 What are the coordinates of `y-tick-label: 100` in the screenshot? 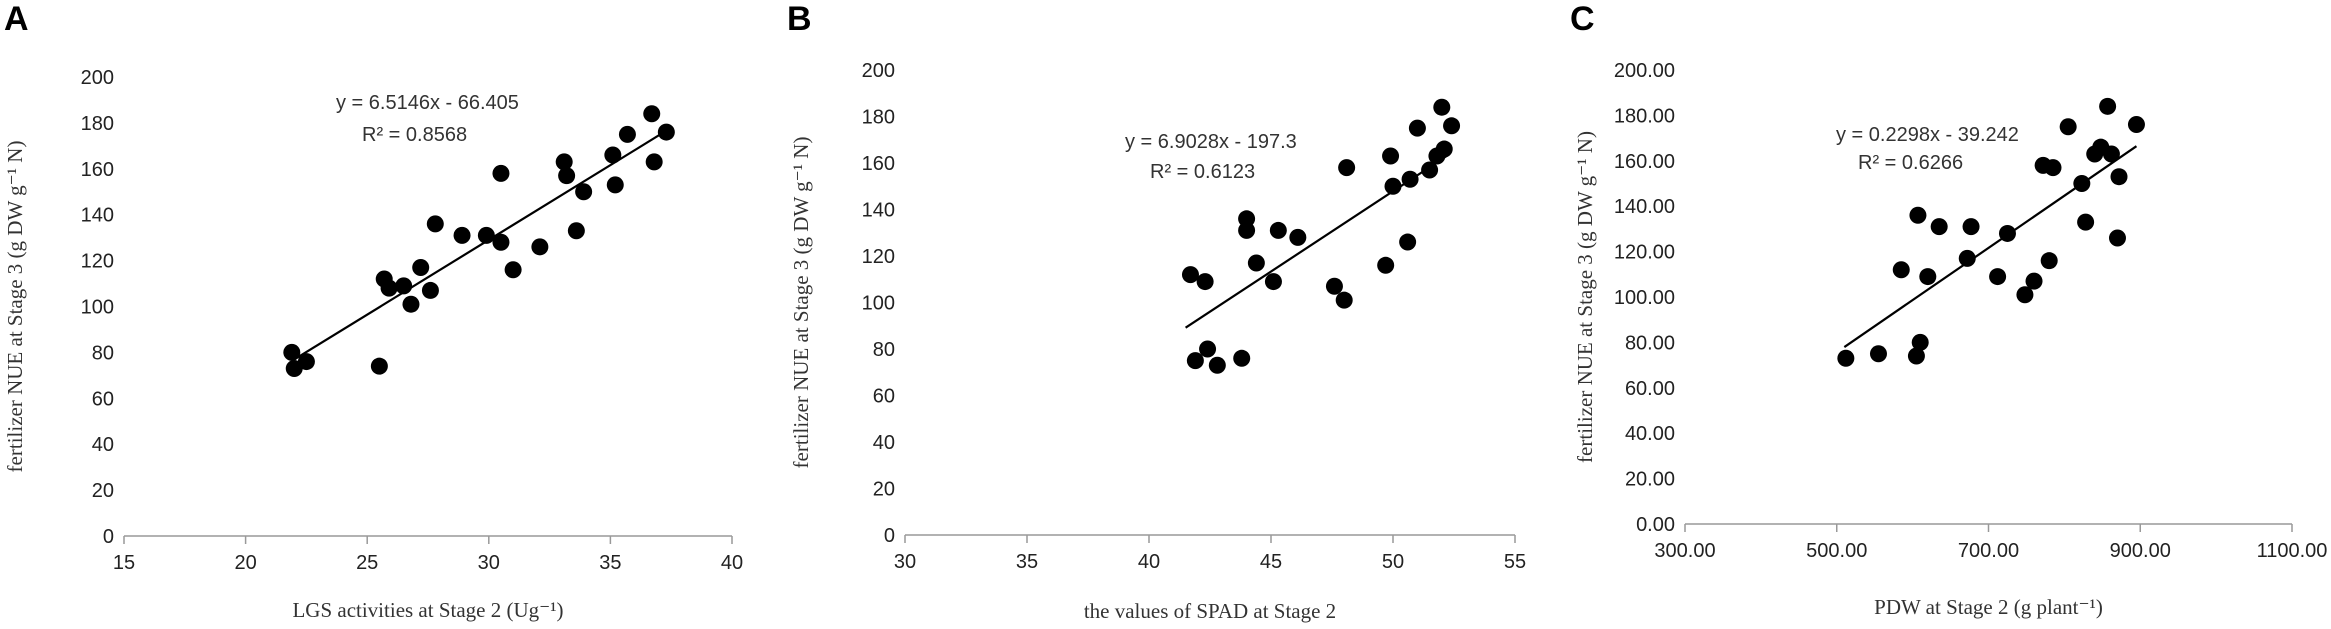 It's located at (97, 308).